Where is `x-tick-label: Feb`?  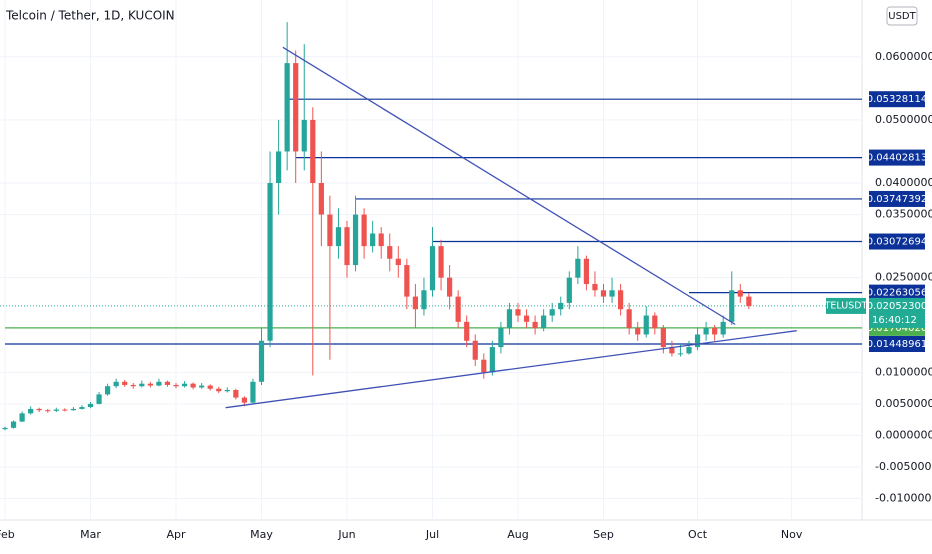
x-tick-label: Feb is located at coordinates (7, 534).